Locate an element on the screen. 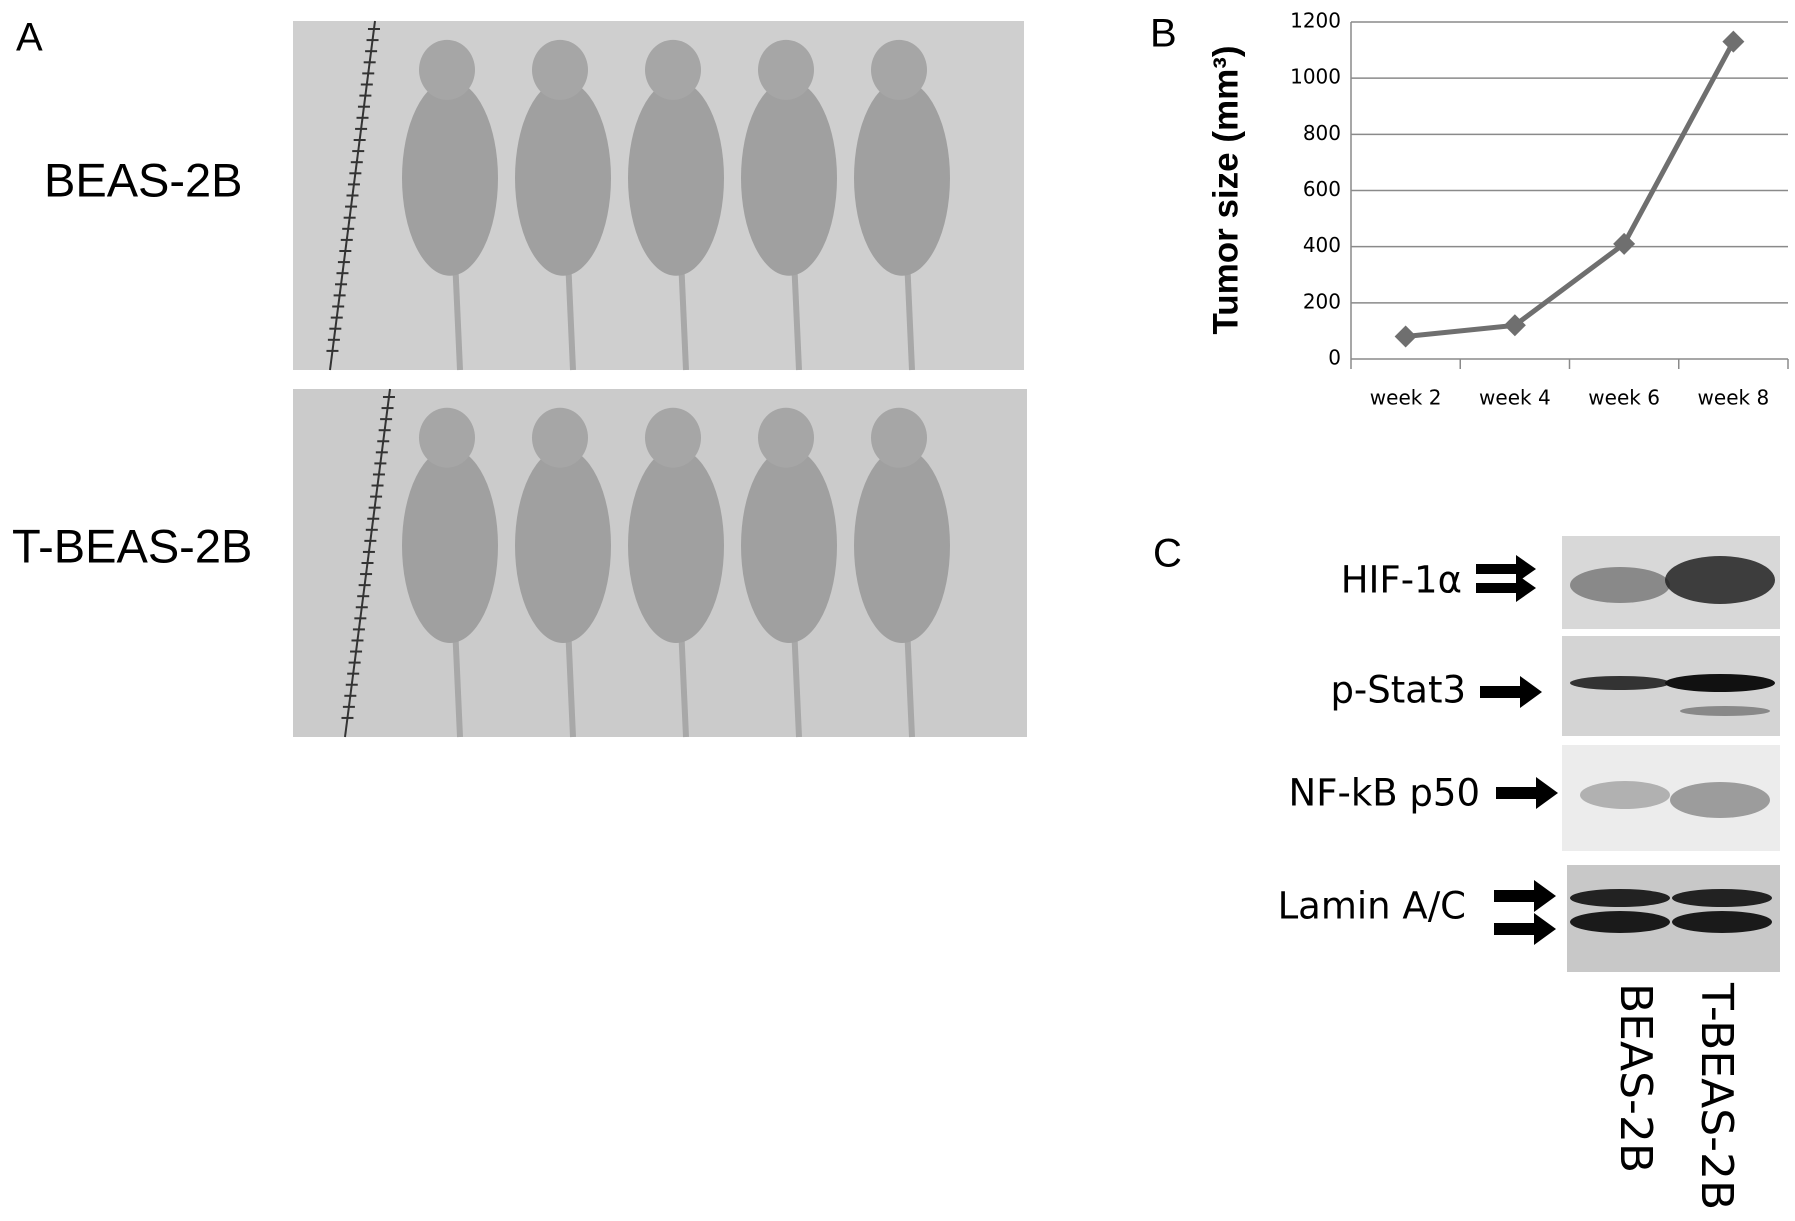 The width and height of the screenshot is (1795, 1221). y-tick-label: 1000 is located at coordinates (1315, 77).